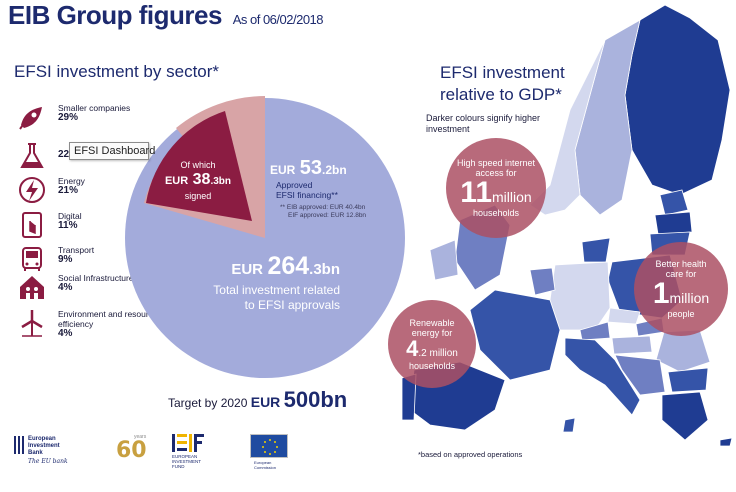 The image size is (736, 492). I want to click on eif-approved: EIF approved: EUR 12.8bn, so click(327, 215).